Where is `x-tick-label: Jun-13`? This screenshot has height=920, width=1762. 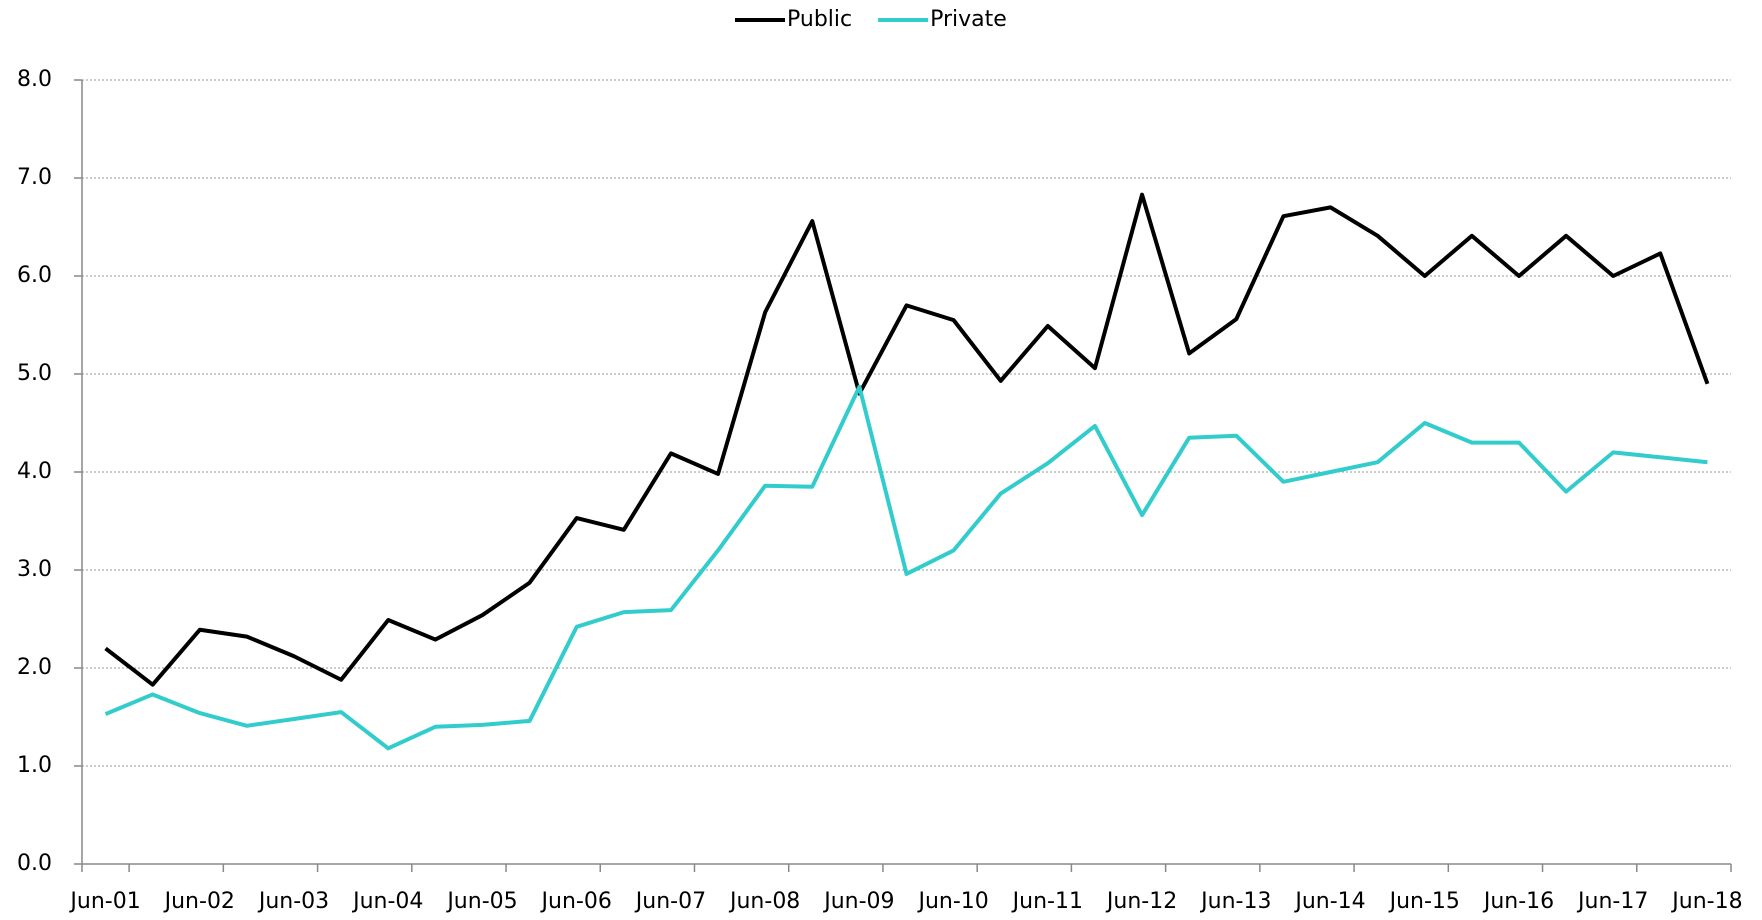 x-tick-label: Jun-13 is located at coordinates (1235, 901).